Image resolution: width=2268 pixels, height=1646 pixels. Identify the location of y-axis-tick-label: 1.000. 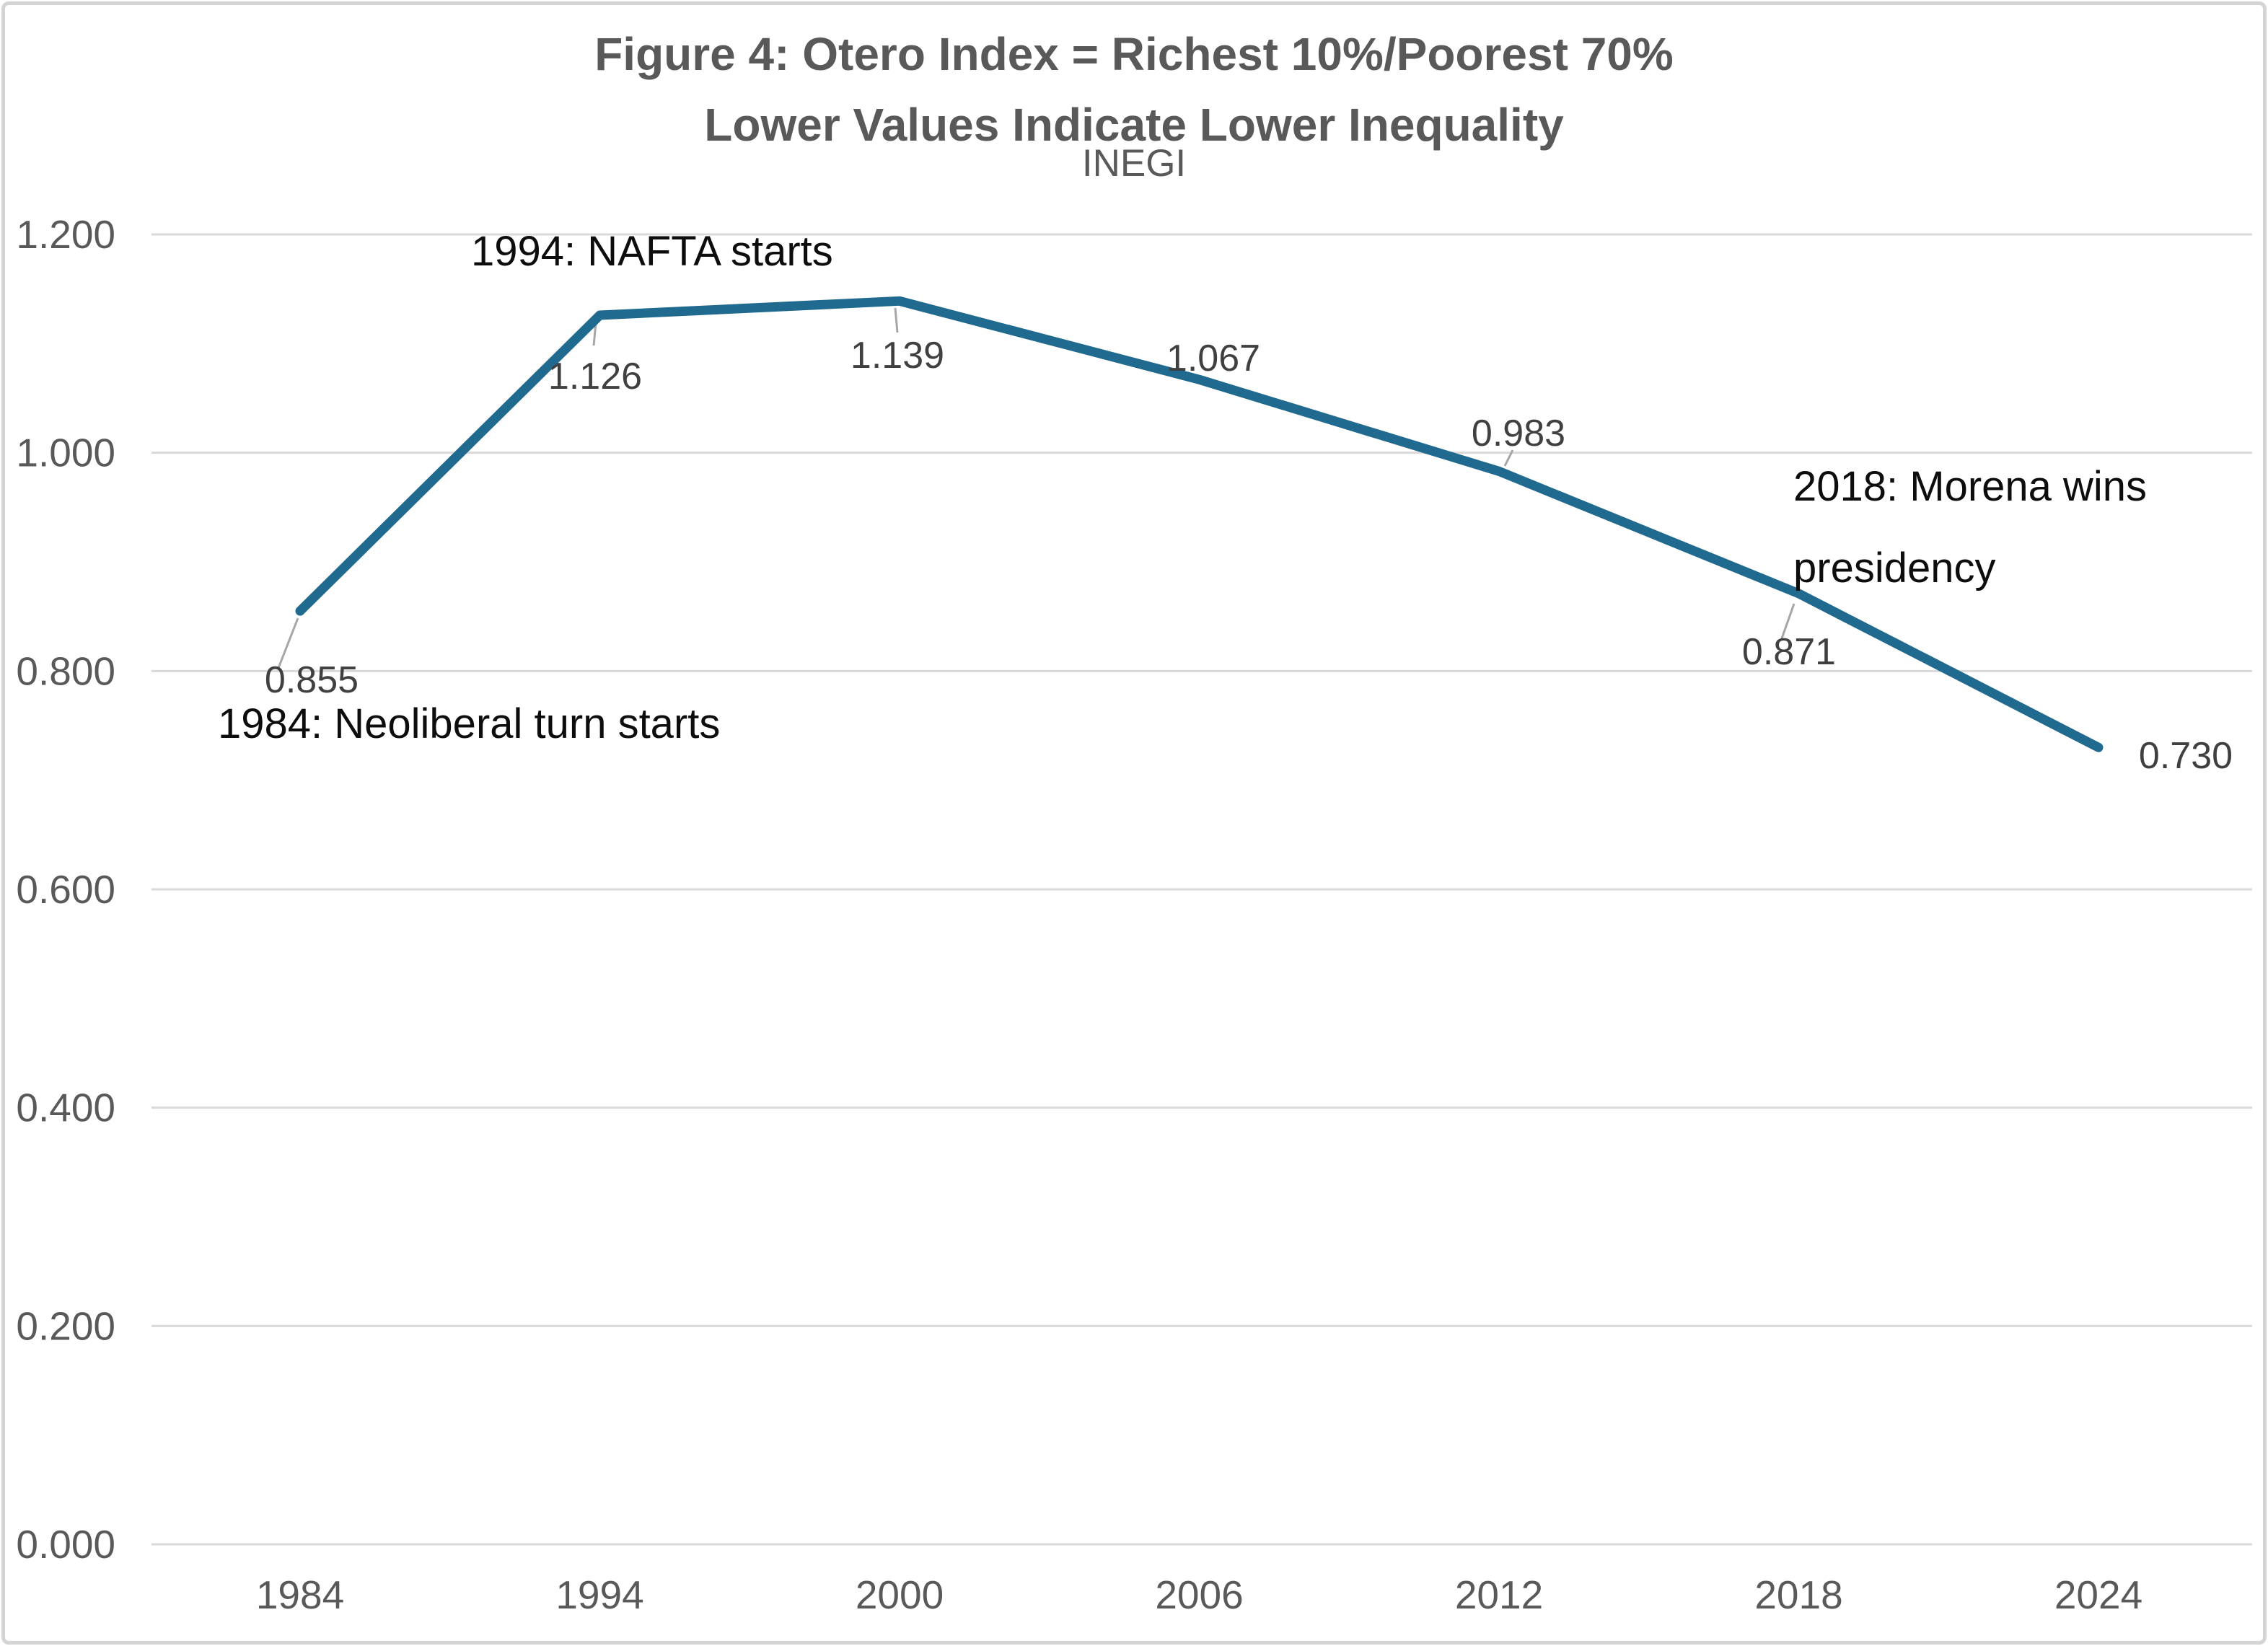
(65, 453).